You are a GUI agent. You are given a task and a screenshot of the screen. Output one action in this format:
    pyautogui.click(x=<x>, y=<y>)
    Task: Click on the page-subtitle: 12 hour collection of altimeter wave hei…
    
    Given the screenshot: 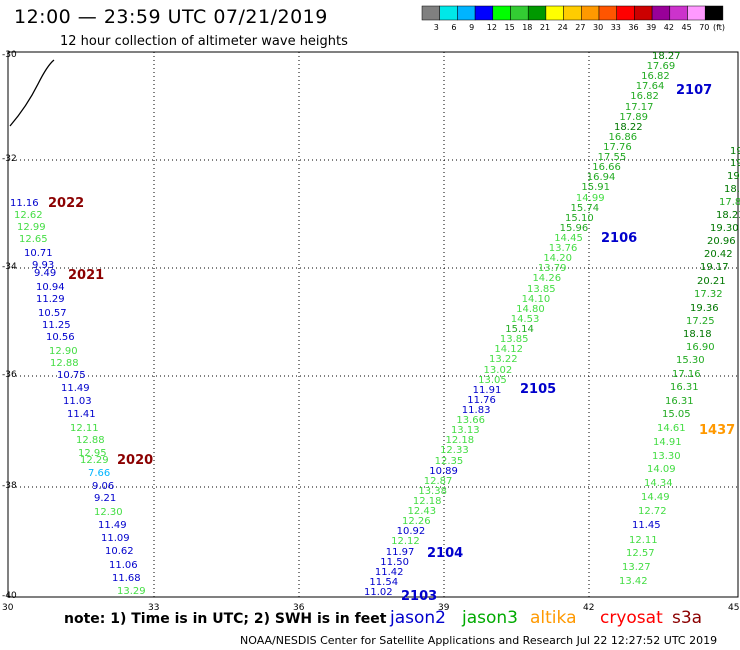 What is the action you would take?
    pyautogui.click(x=204, y=41)
    